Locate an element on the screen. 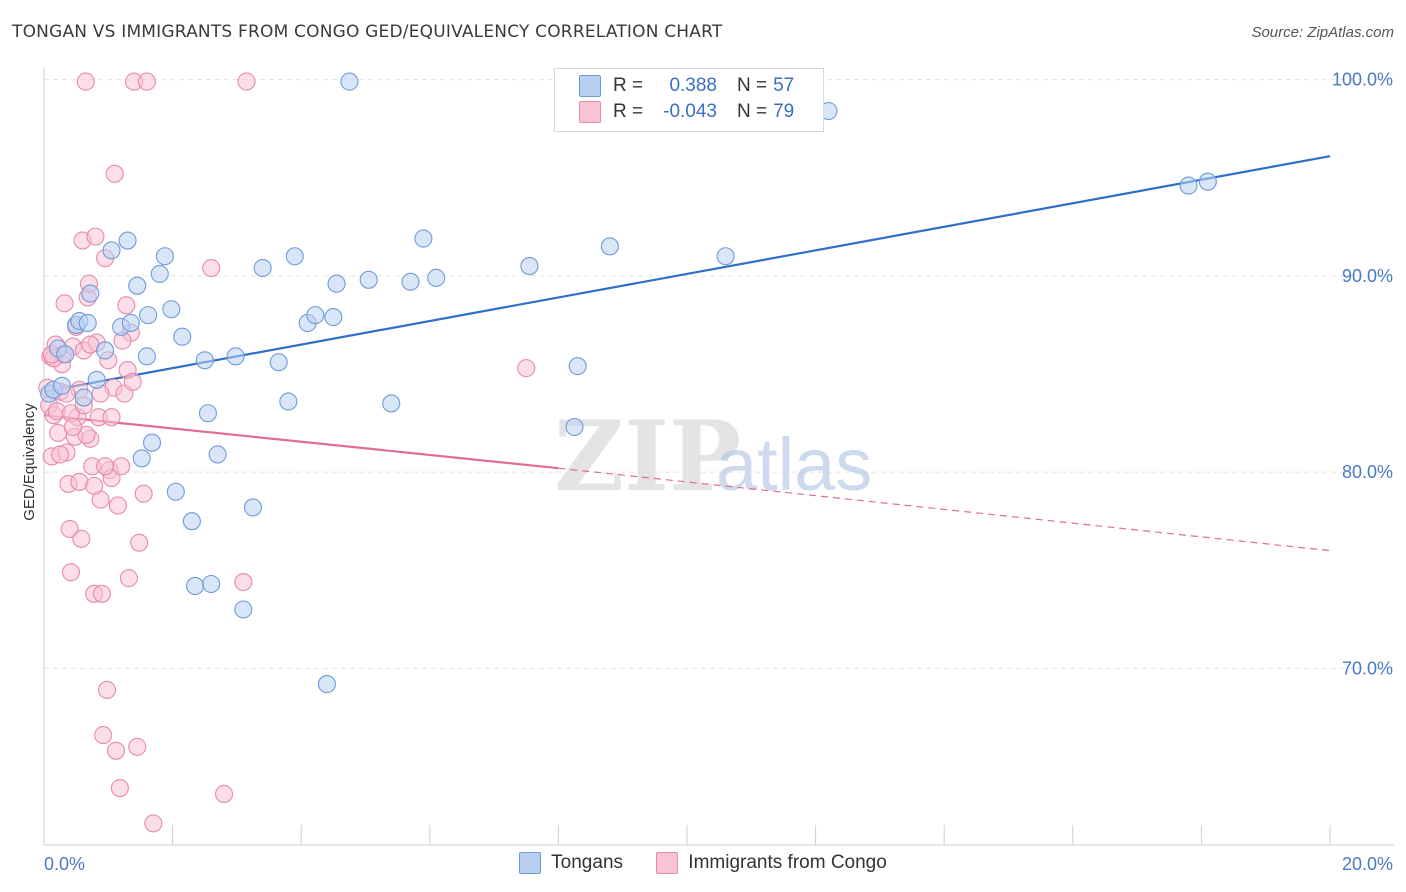 The image size is (1406, 892). tongan-swatch is located at coordinates (530, 863).